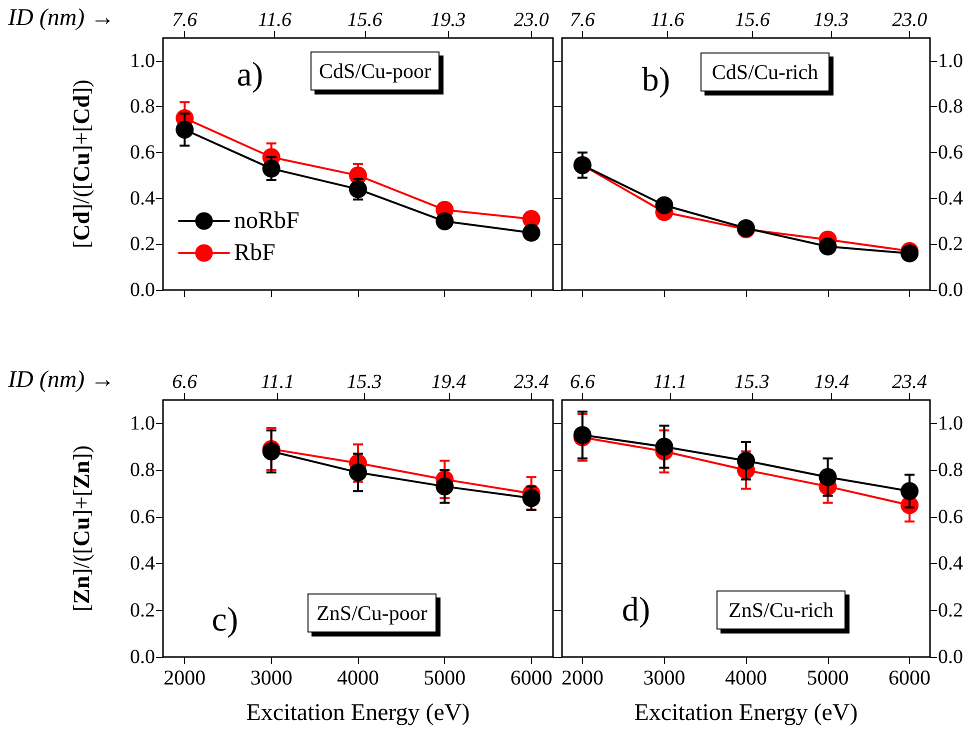 Image resolution: width=970 pixels, height=735 pixels. Describe the element at coordinates (250, 75) in the screenshot. I see `annotation: a)` at that location.